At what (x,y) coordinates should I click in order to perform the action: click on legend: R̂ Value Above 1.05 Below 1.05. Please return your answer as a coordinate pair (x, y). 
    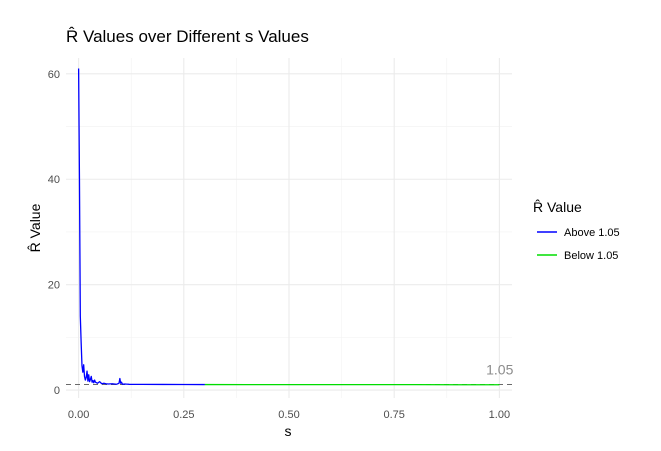
    Looking at the image, I should click on (576, 230).